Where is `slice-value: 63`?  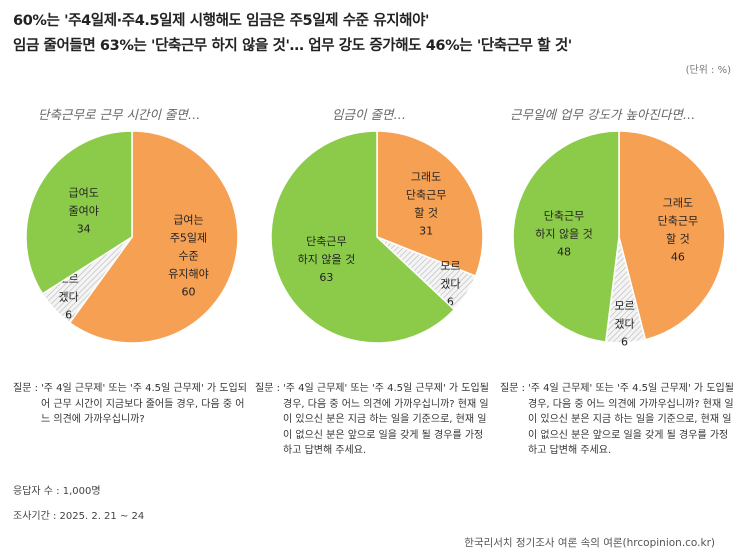 slice-value: 63 is located at coordinates (326, 277).